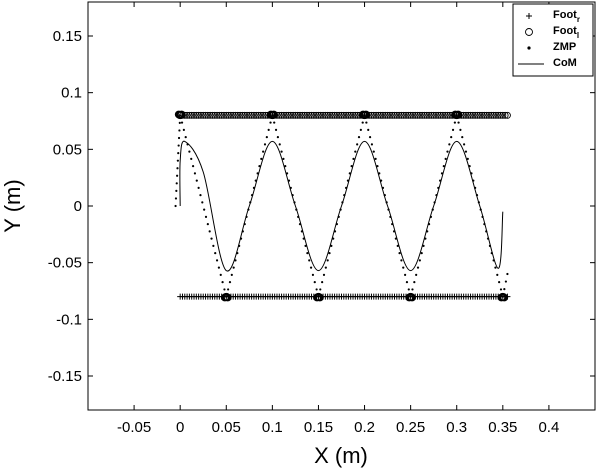  I want to click on y-tick-label: -0.05, so click(65, 263).